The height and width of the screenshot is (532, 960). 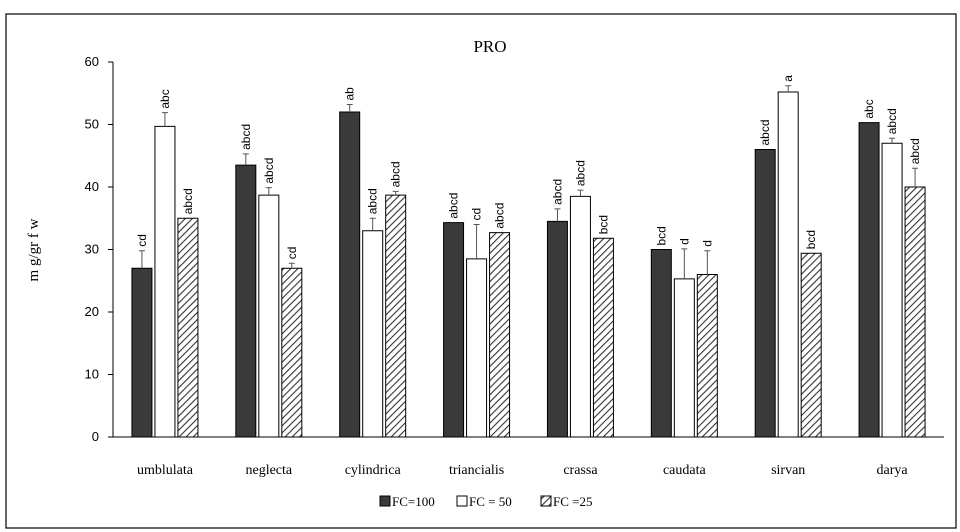 I want to click on legend: FC=100 FC = 50 FC =25, so click(x=485, y=501).